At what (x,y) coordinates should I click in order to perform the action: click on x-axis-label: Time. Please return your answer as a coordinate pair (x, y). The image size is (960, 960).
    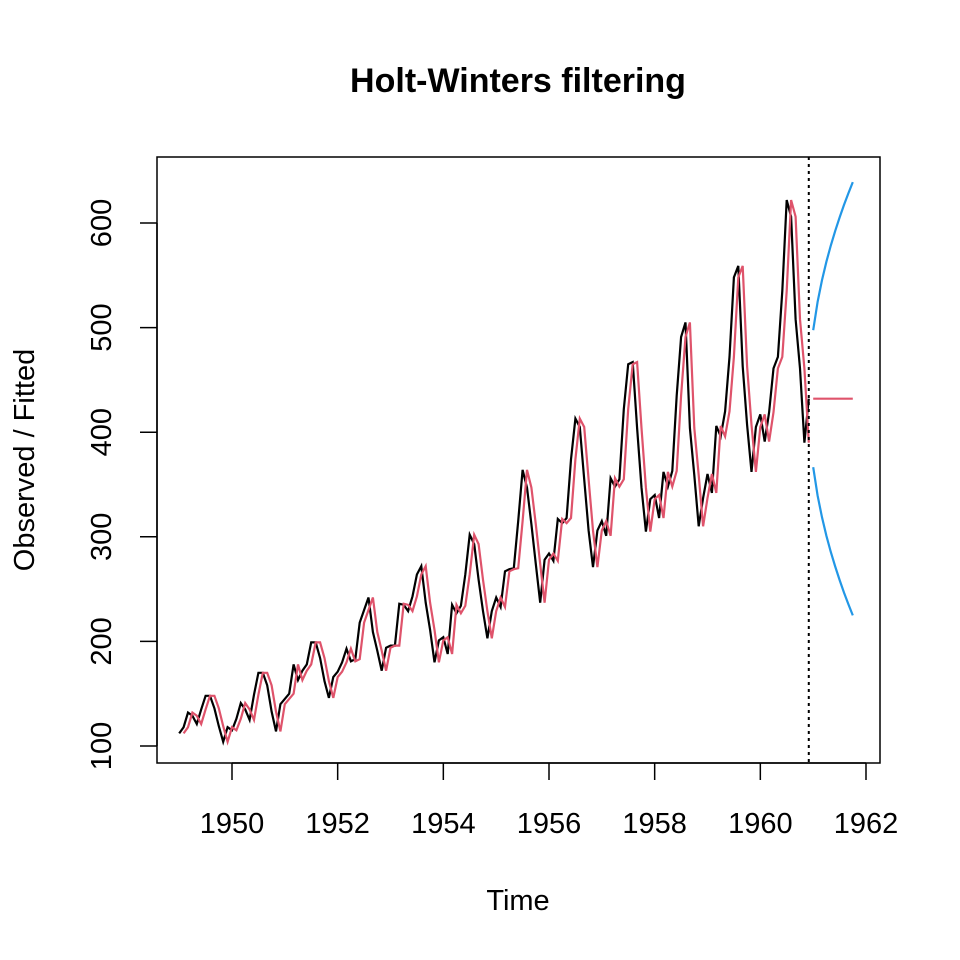
    Looking at the image, I should click on (517, 901).